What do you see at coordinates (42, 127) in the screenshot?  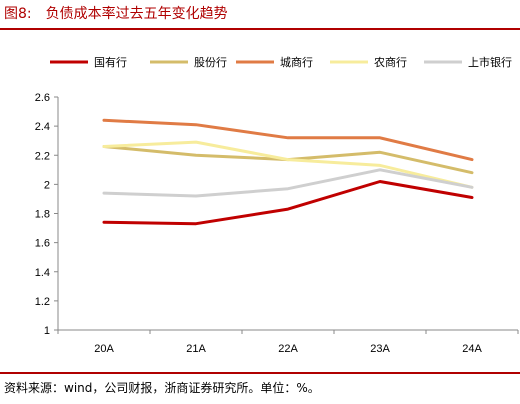 I see `y-tick-label: 2.4` at bounding box center [42, 127].